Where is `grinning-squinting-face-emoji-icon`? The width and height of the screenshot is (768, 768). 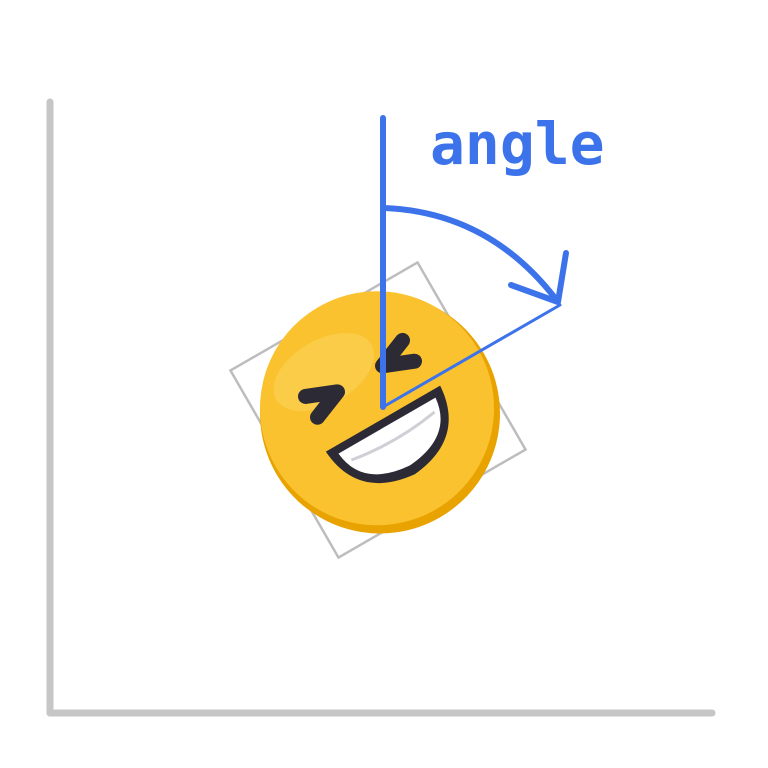
grinning-squinting-face-emoji-icon is located at coordinates (380, 412).